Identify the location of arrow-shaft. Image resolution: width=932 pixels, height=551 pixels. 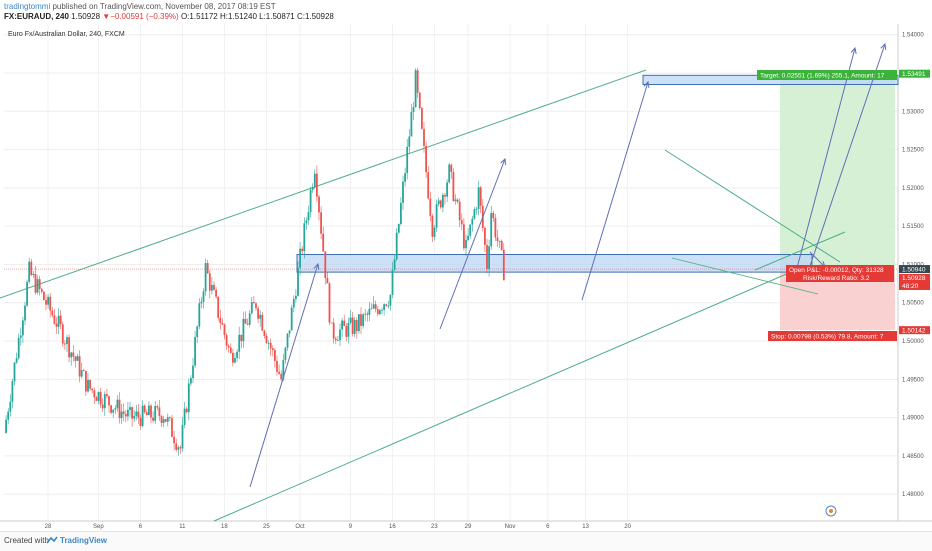
(284, 375).